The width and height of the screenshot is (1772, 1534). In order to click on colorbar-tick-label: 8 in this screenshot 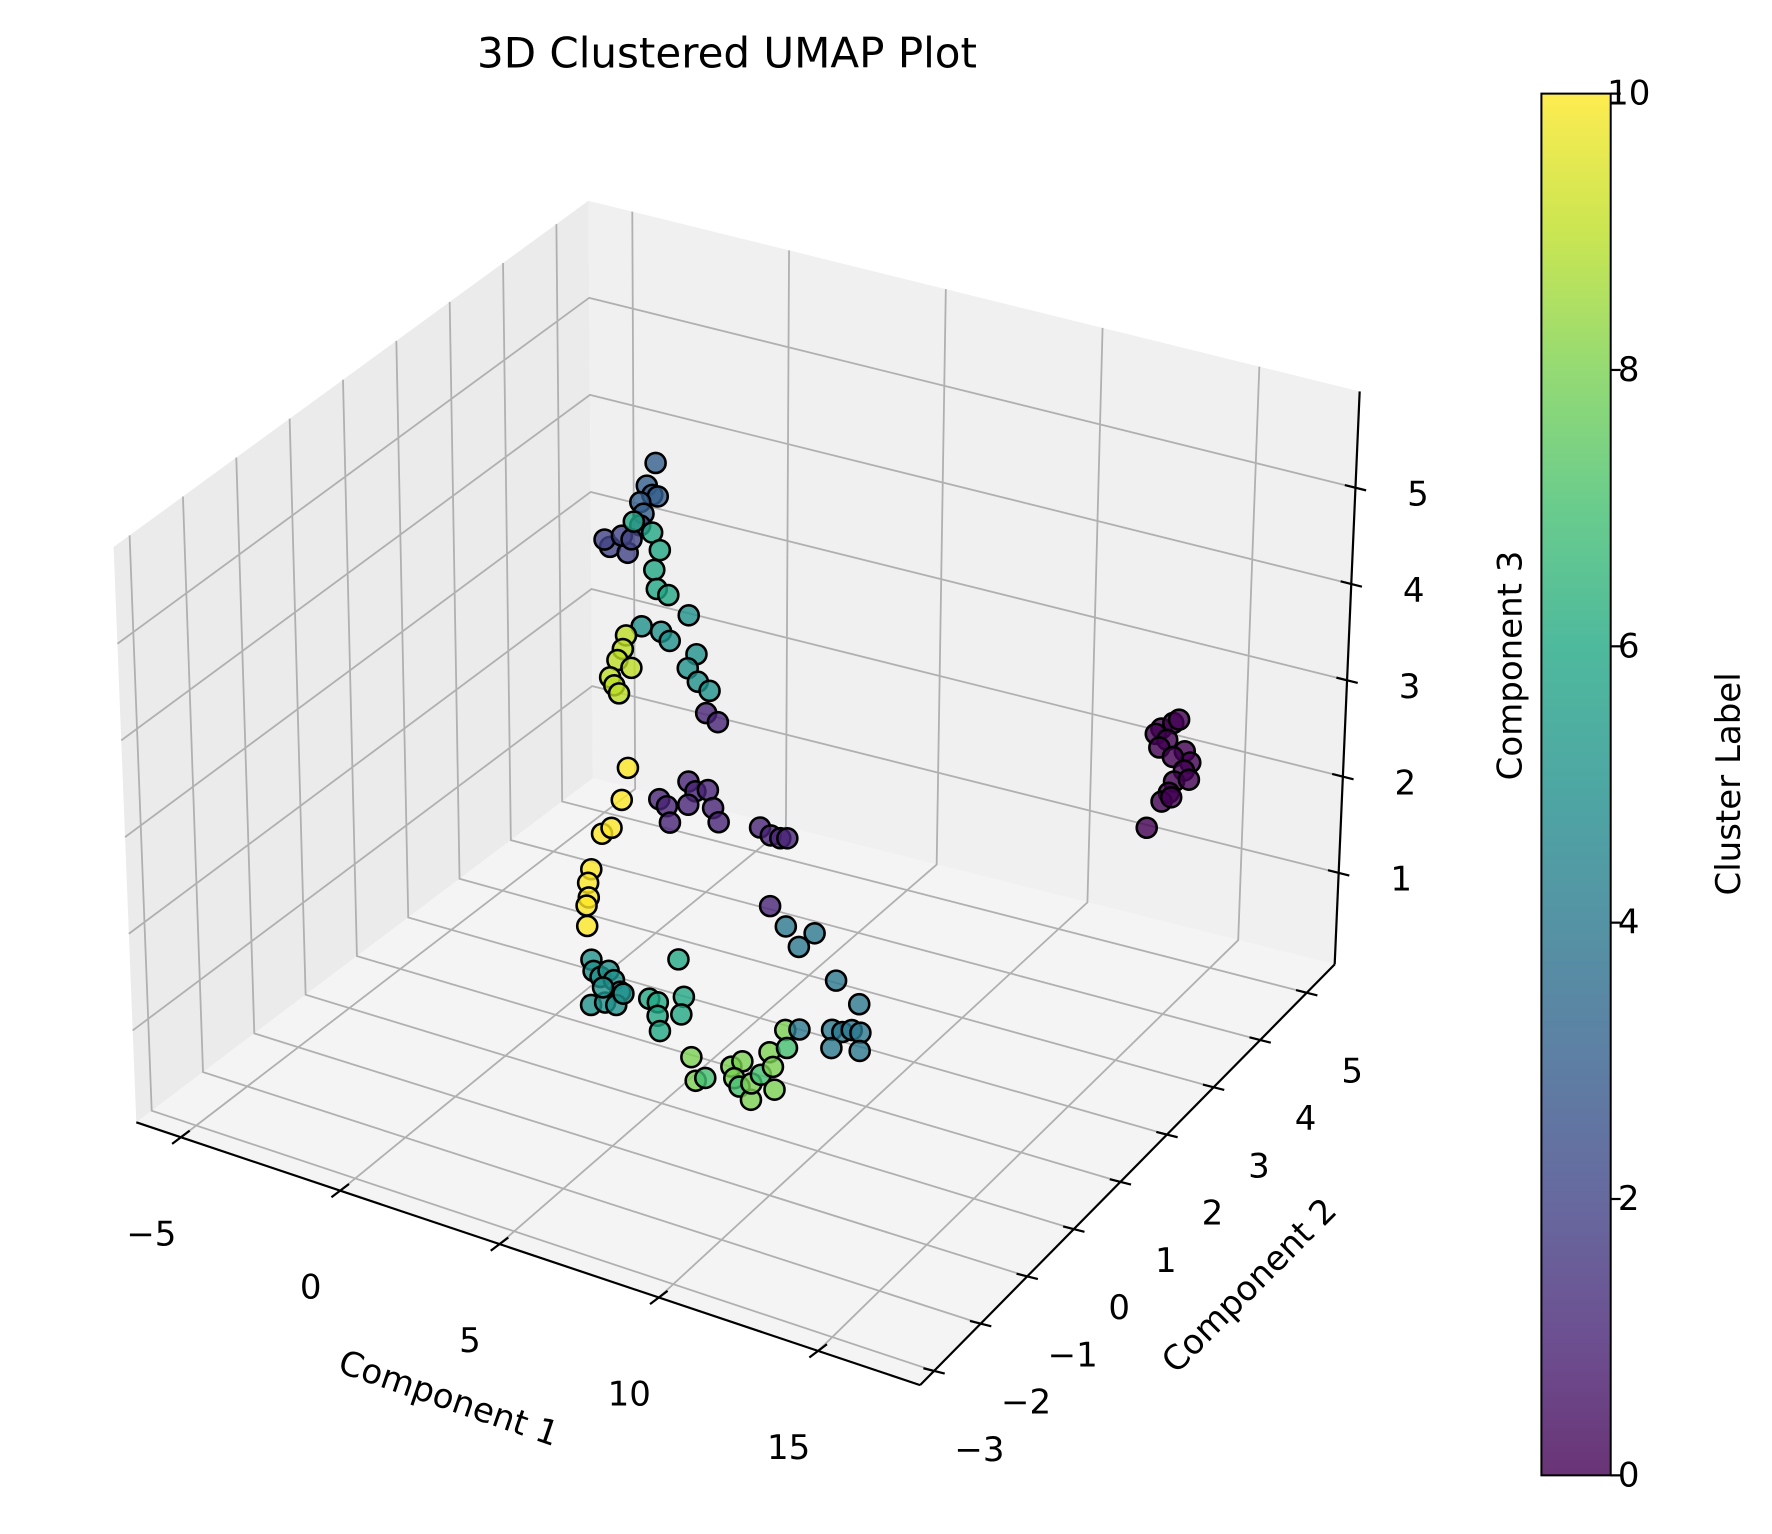, I will do `click(1629, 370)`.